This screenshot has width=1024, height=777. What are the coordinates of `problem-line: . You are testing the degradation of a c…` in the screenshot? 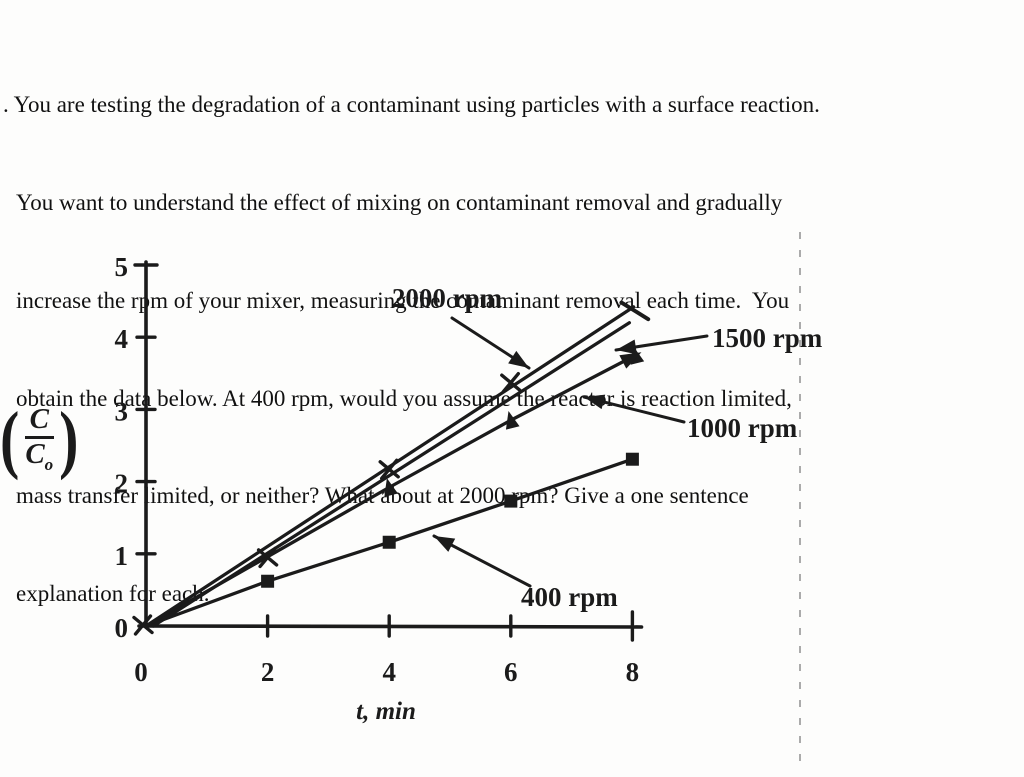 It's located at (411, 105).